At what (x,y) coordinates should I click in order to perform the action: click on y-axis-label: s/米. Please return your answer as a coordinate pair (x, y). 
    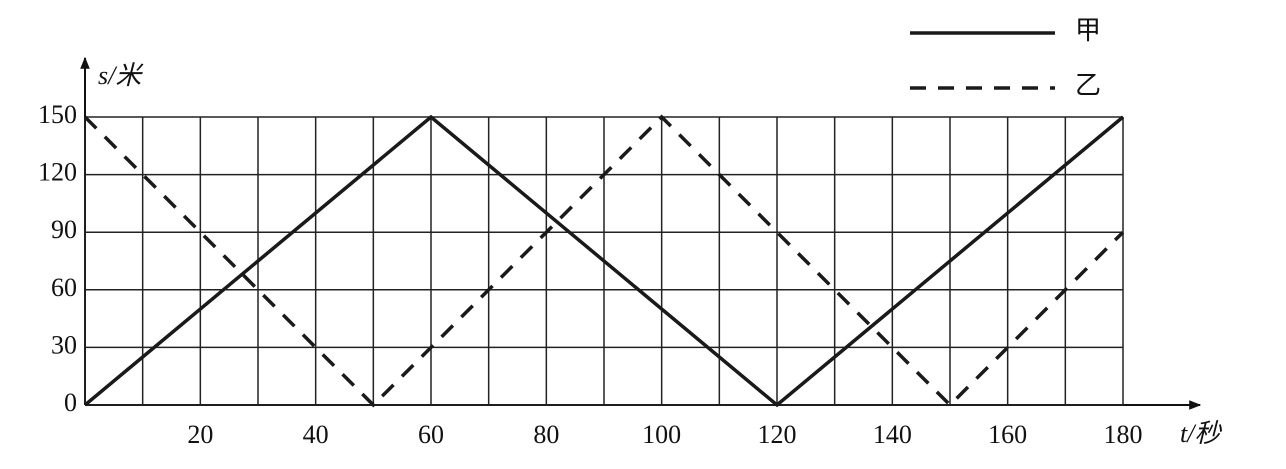
    Looking at the image, I should click on (121, 75).